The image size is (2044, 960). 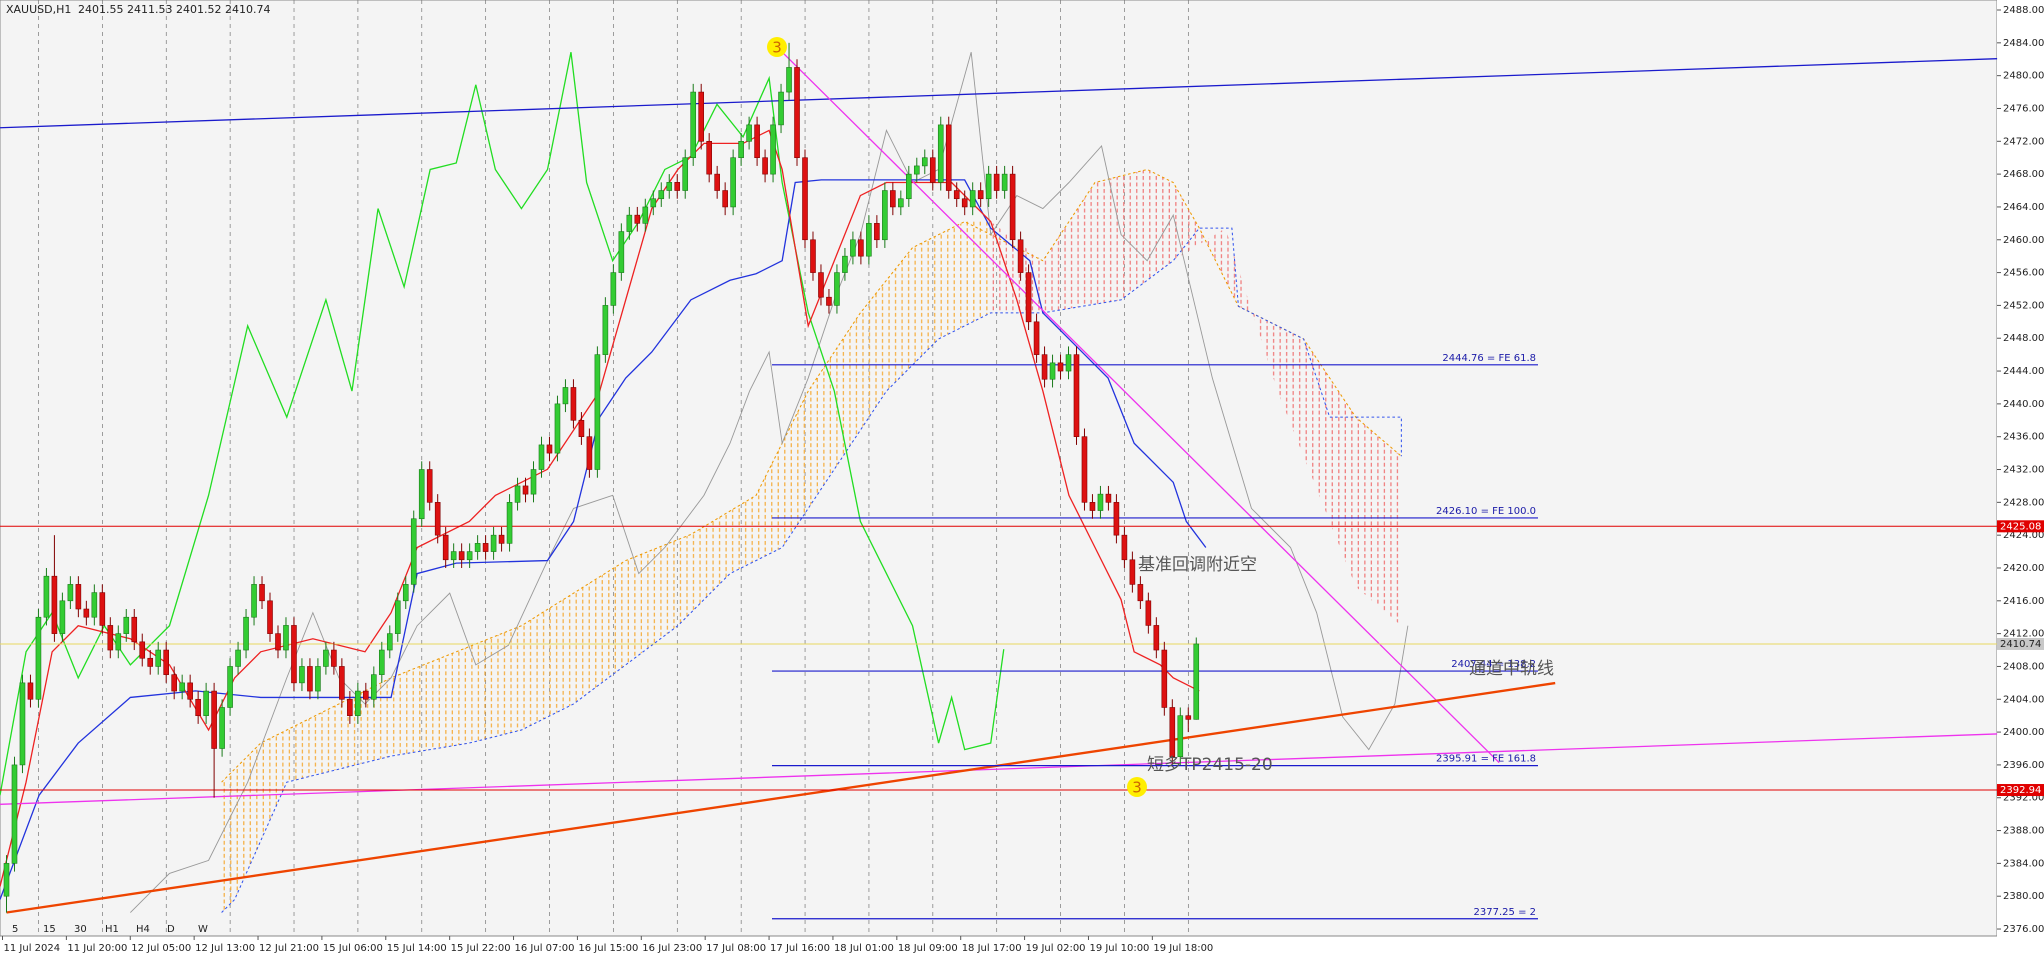 I want to click on timeframe-button: W, so click(x=203, y=929).